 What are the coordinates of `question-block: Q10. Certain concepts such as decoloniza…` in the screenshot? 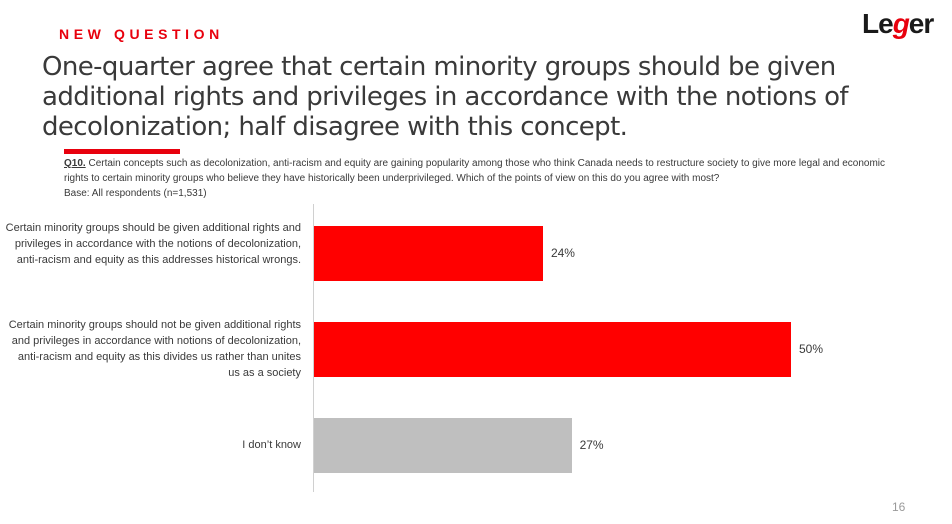 It's located at (484, 178).